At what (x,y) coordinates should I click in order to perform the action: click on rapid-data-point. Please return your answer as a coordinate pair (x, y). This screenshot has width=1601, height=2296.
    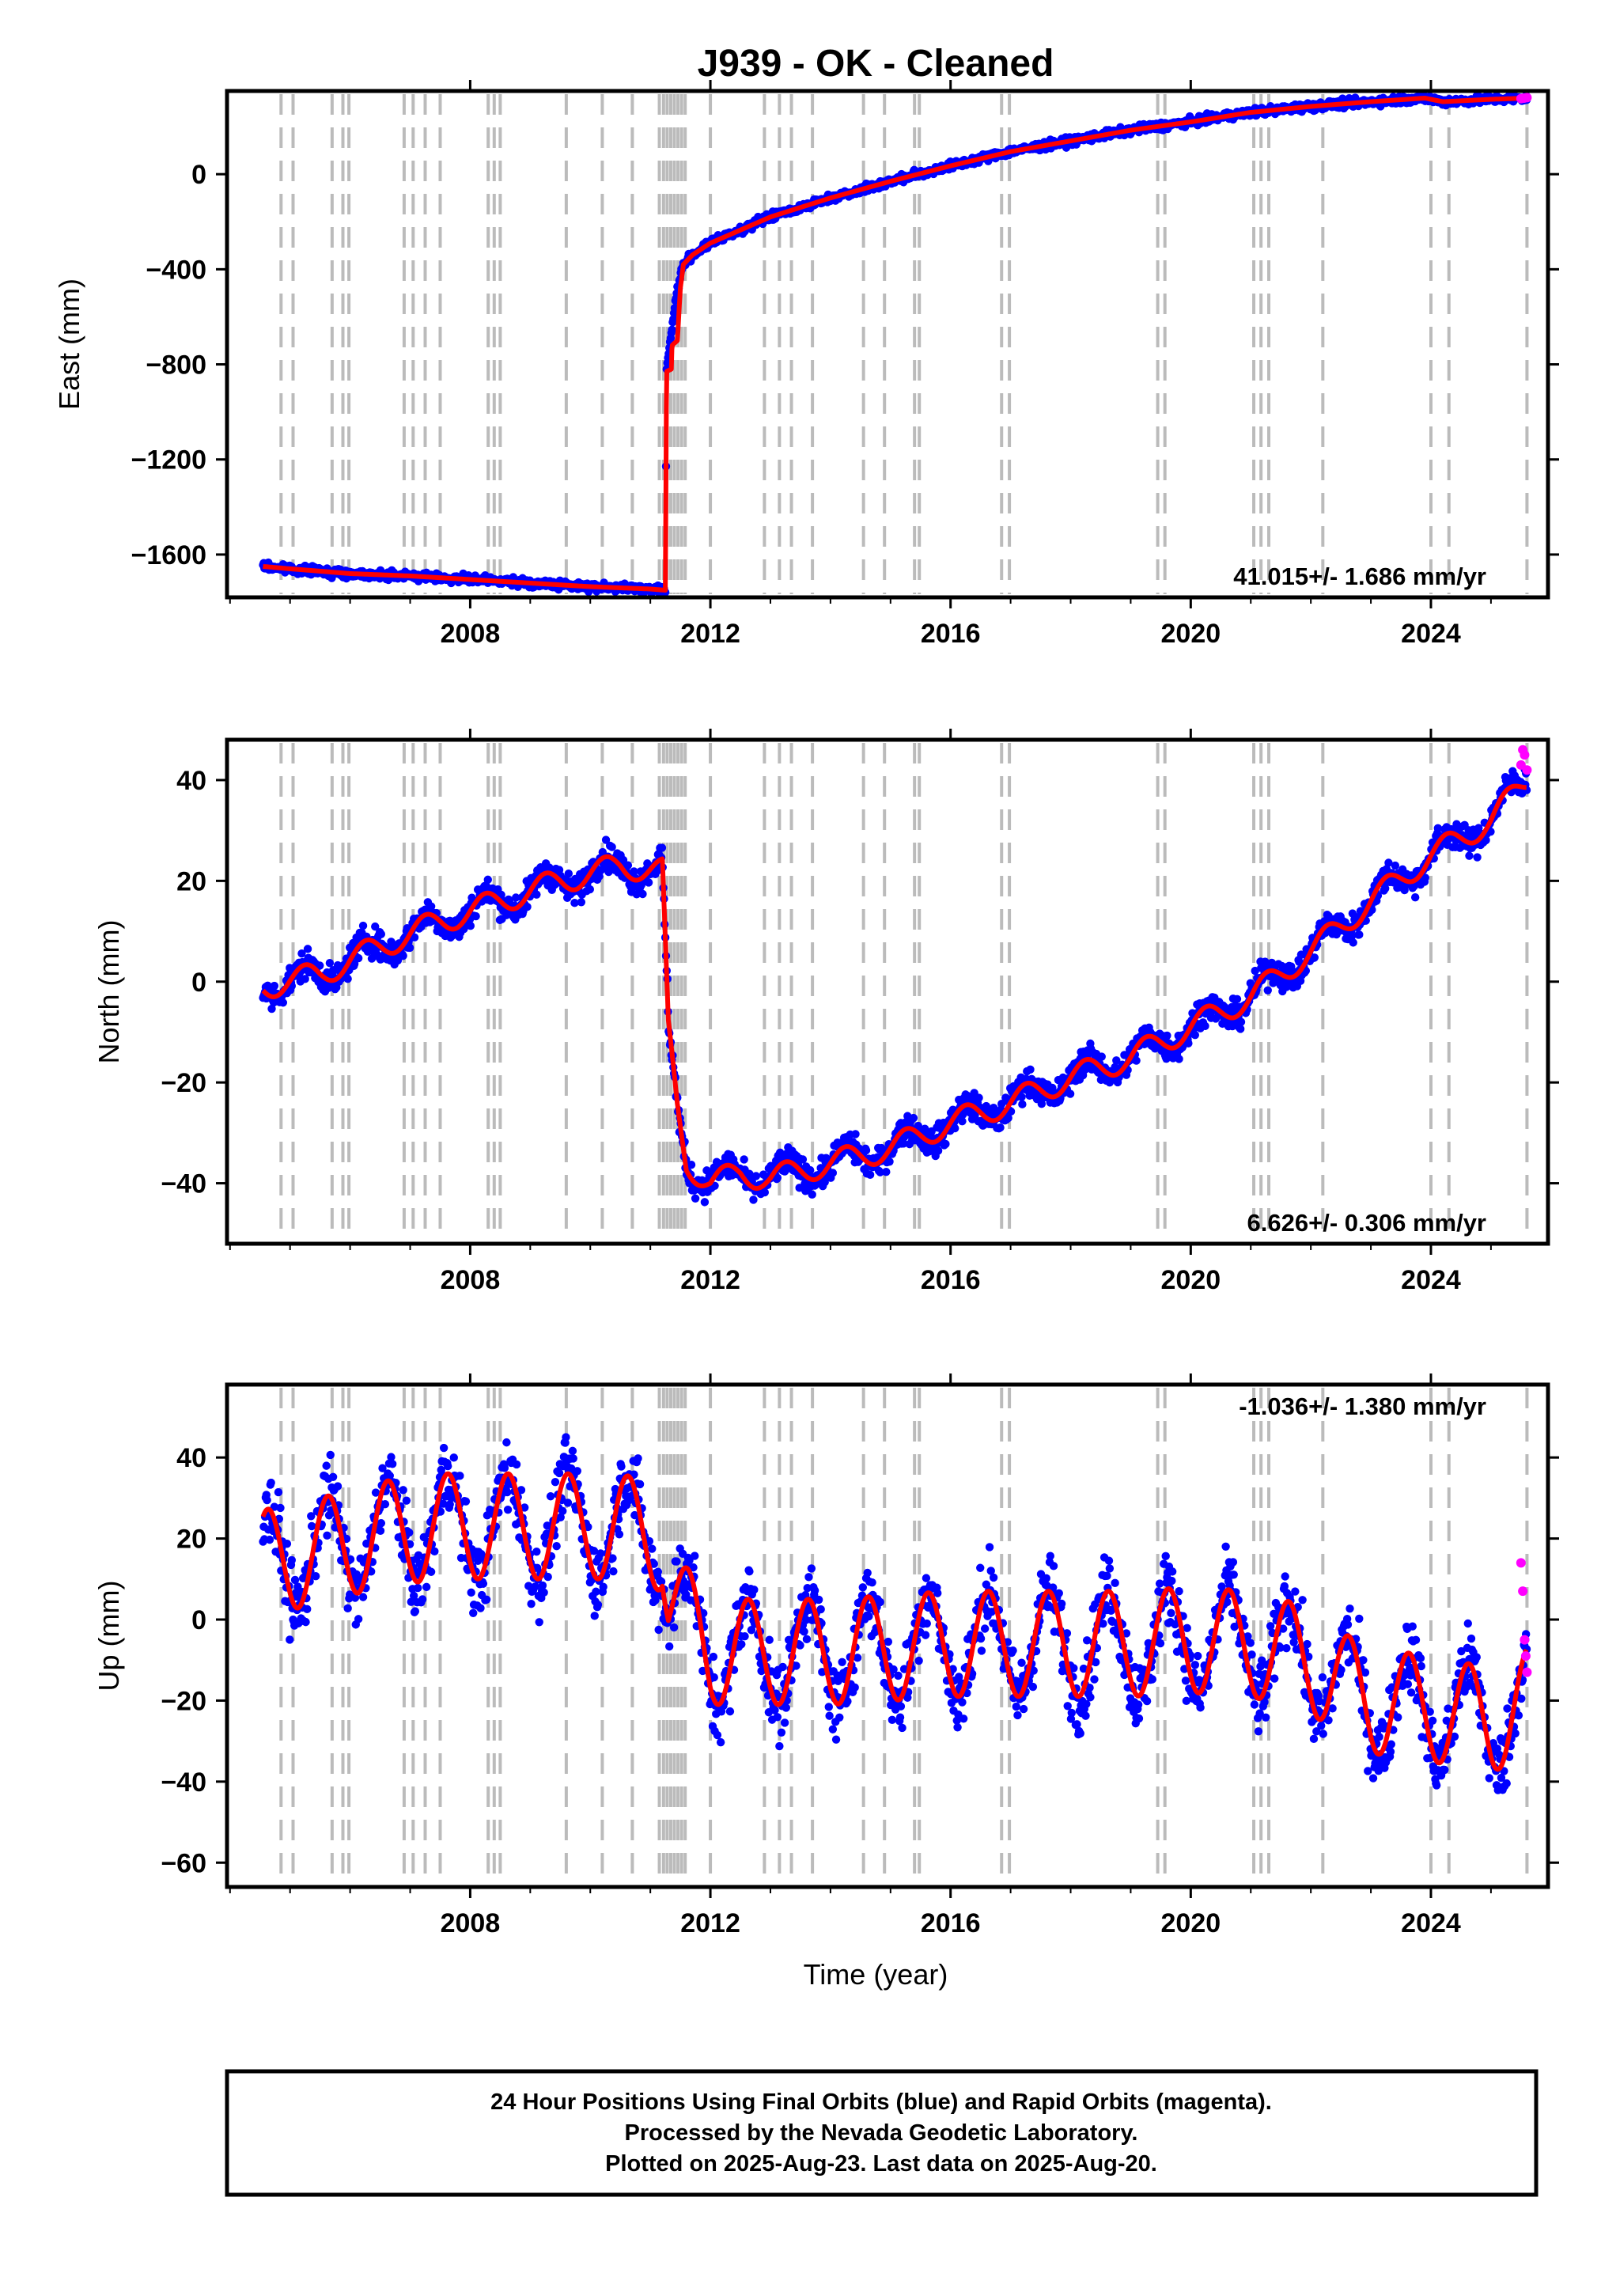
    Looking at the image, I should click on (1525, 755).